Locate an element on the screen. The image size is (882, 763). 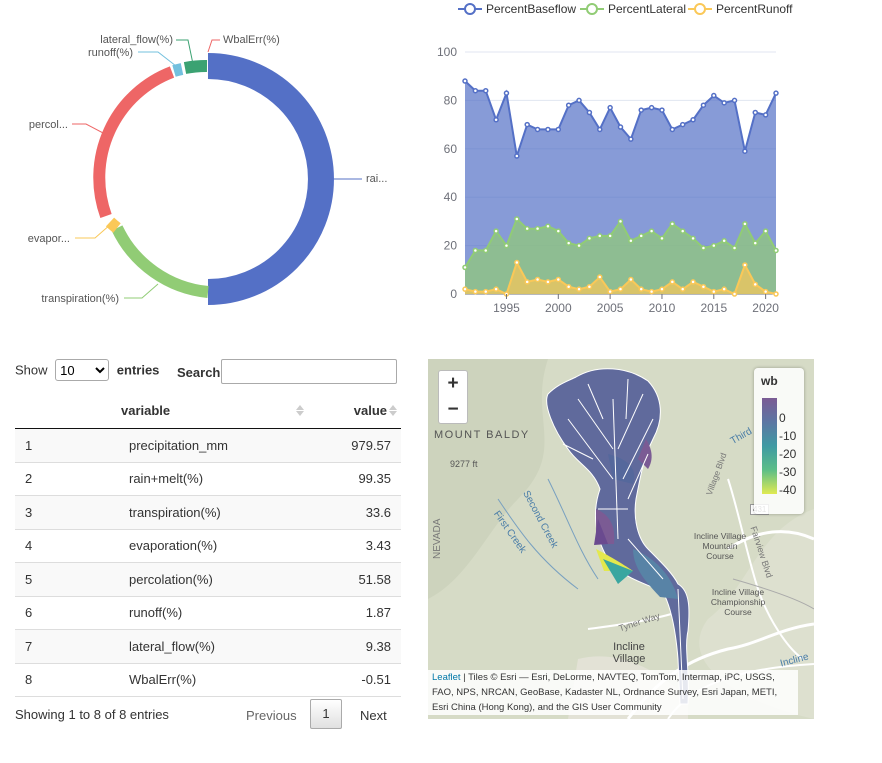
donut-slice-rain is located at coordinates (270, 179).